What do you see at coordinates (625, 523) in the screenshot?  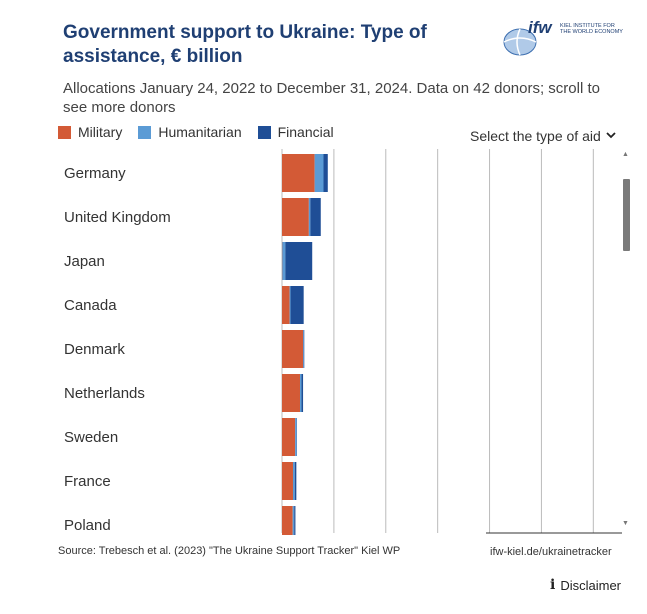 I see `scroll-down-arrow-icon: ▼` at bounding box center [625, 523].